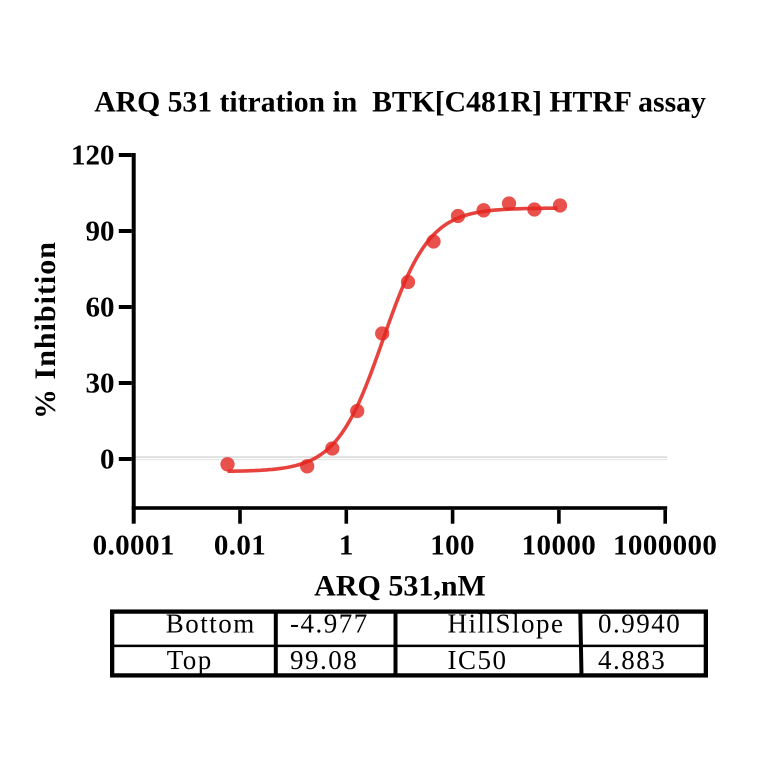 Image resolution: width=759 pixels, height=759 pixels. Describe the element at coordinates (665, 546) in the screenshot. I see `svg-text: 1000000` at that location.